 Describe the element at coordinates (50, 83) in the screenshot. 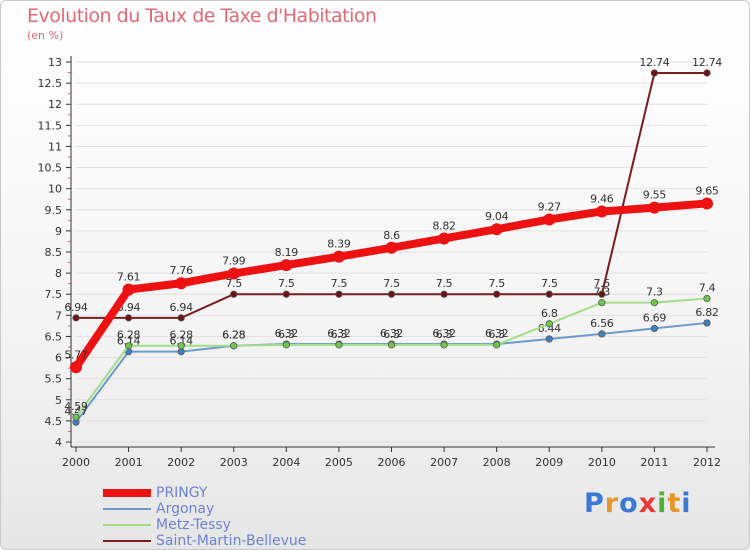

I see `y-tick-label: 12.5` at that location.